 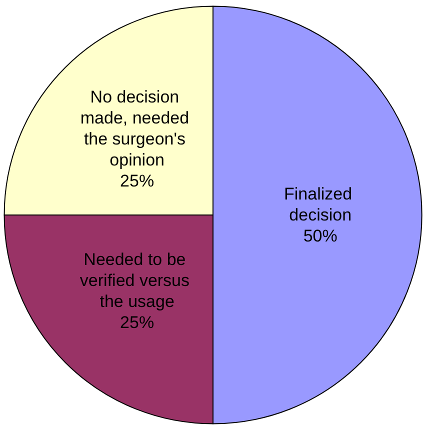 I want to click on data-label: 50%, so click(x=320, y=236).